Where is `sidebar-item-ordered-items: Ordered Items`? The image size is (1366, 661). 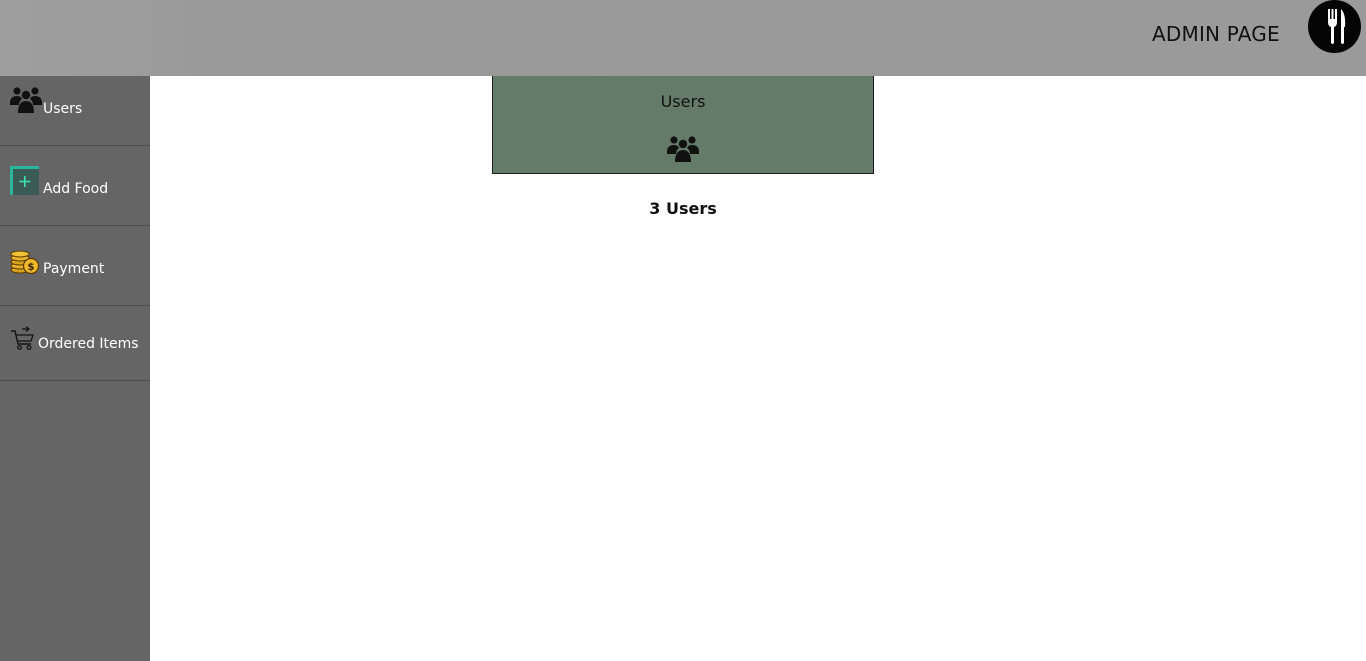 sidebar-item-ordered-items: Ordered Items is located at coordinates (75, 343).